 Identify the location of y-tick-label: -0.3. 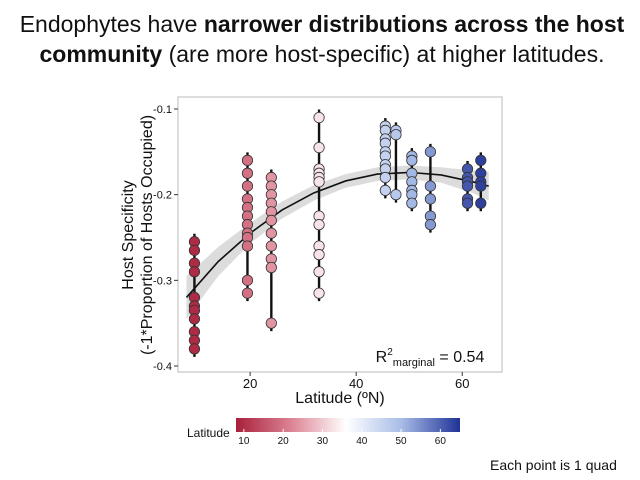
(162, 281).